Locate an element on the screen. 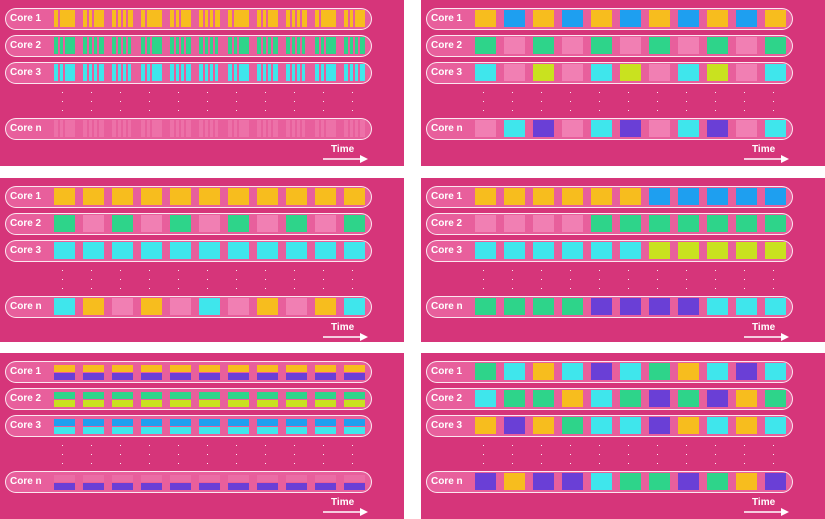  lane-core2: Core 2 is located at coordinates (609, 224).